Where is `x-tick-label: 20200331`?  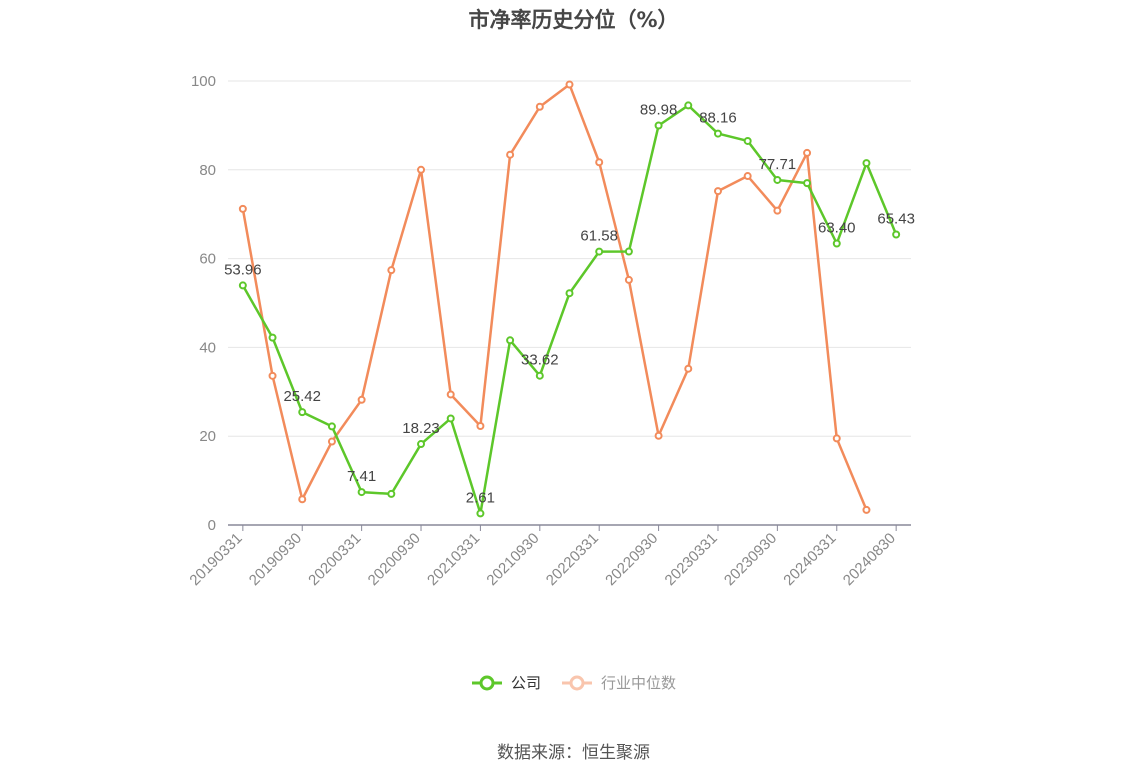 x-tick-label: 20200331 is located at coordinates (334, 559).